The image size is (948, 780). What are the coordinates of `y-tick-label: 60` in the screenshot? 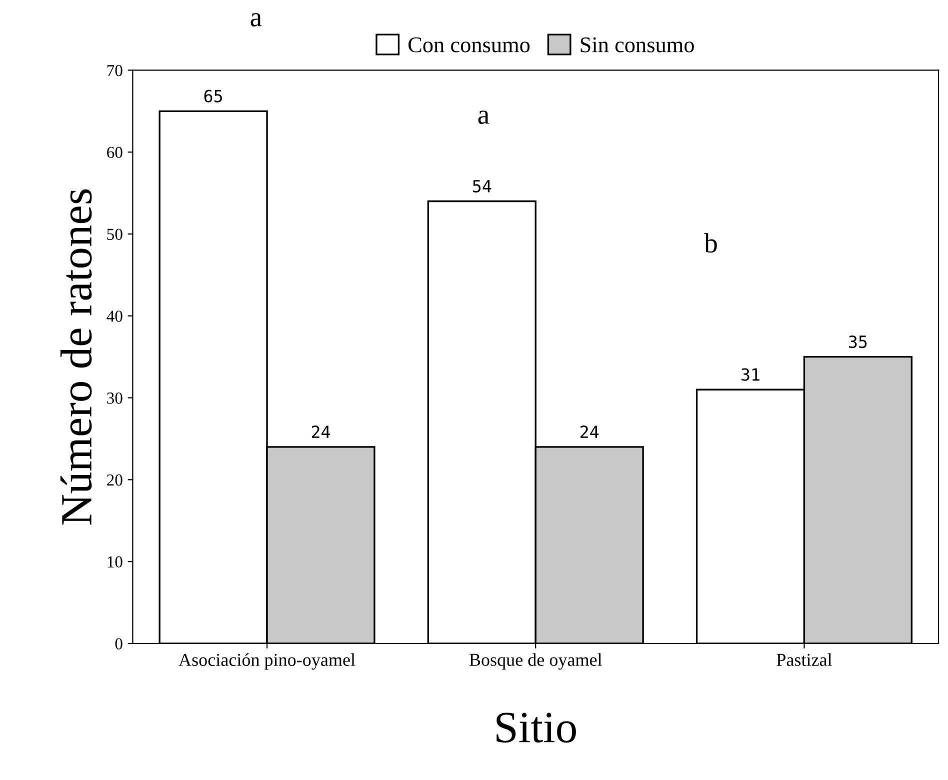 It's located at (114, 152).